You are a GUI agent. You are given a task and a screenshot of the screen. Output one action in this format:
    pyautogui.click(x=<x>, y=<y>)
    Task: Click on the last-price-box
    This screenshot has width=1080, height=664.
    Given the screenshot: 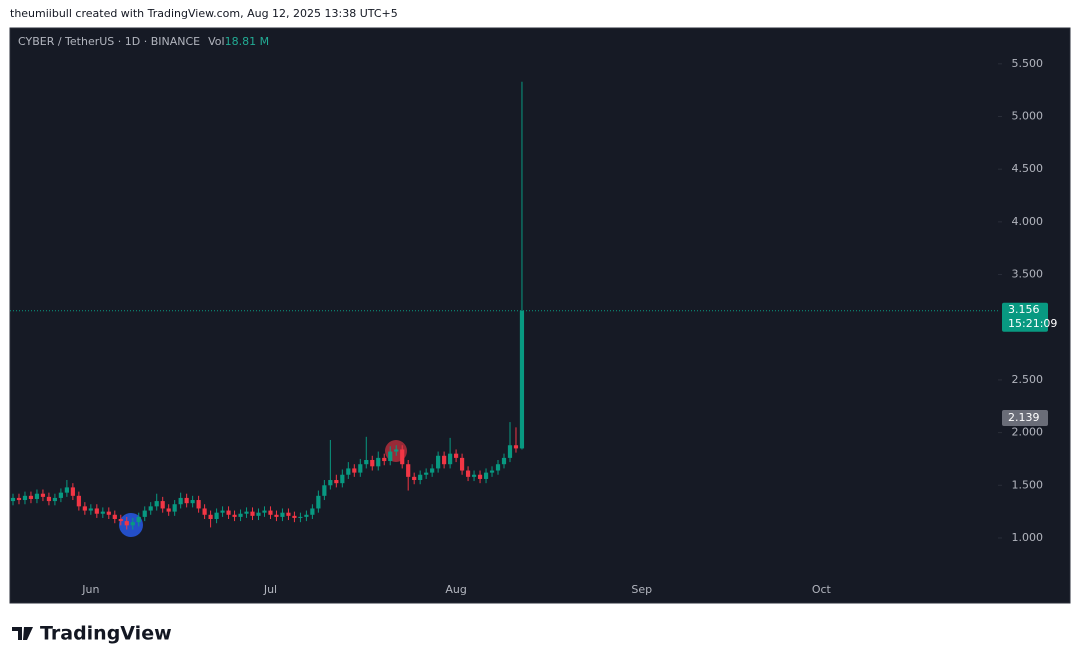 What is the action you would take?
    pyautogui.click(x=1025, y=317)
    